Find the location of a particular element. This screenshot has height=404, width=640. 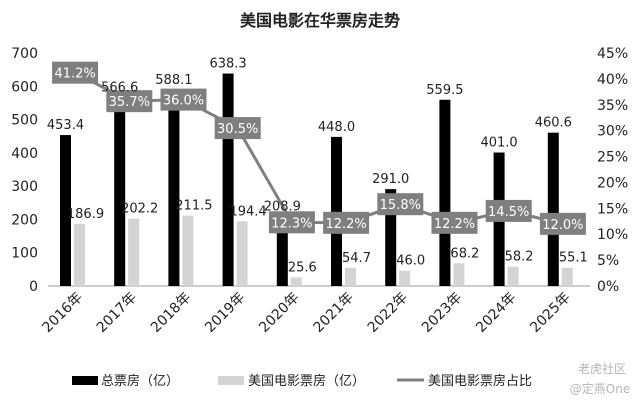

x-tick-label: 2016年 is located at coordinates (63, 313).